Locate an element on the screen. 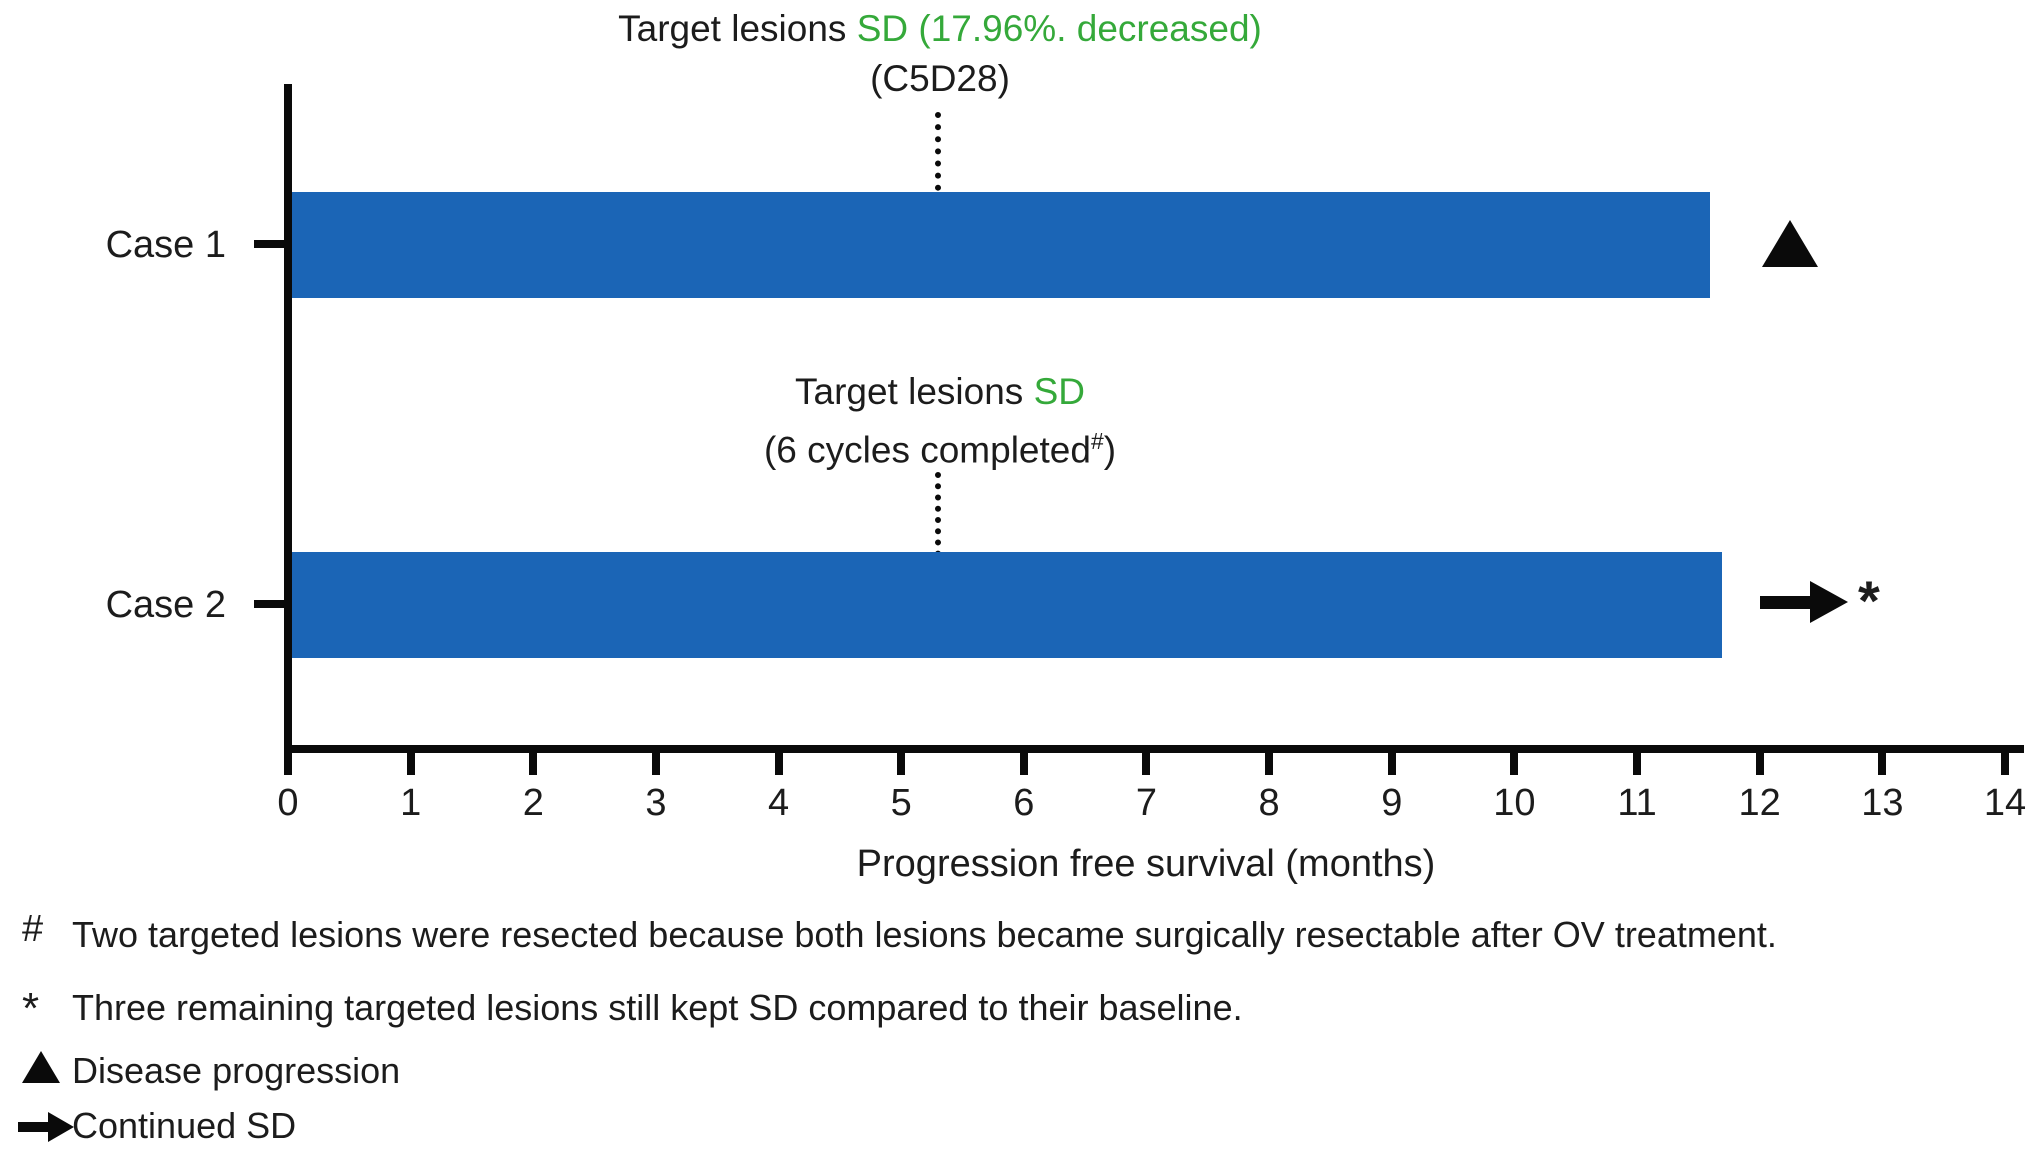 The height and width of the screenshot is (1158, 2032). footnote-hash-symbol: # is located at coordinates (33, 929).